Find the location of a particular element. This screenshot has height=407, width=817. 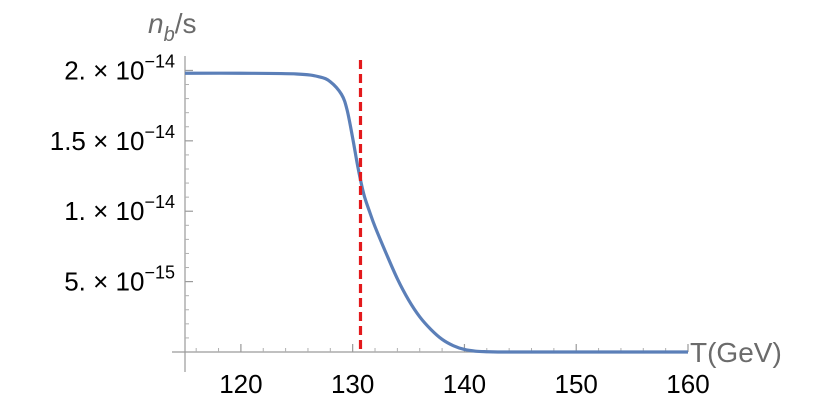

y-tick-label: 2. × 10−14 is located at coordinates (119, 68).